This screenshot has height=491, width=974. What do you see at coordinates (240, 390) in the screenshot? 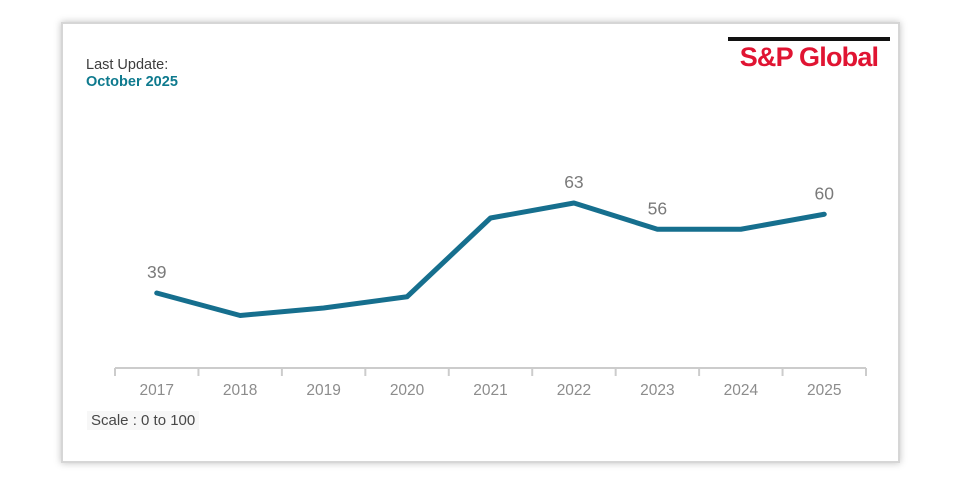
I see `x-axis-year-label: 2018` at bounding box center [240, 390].